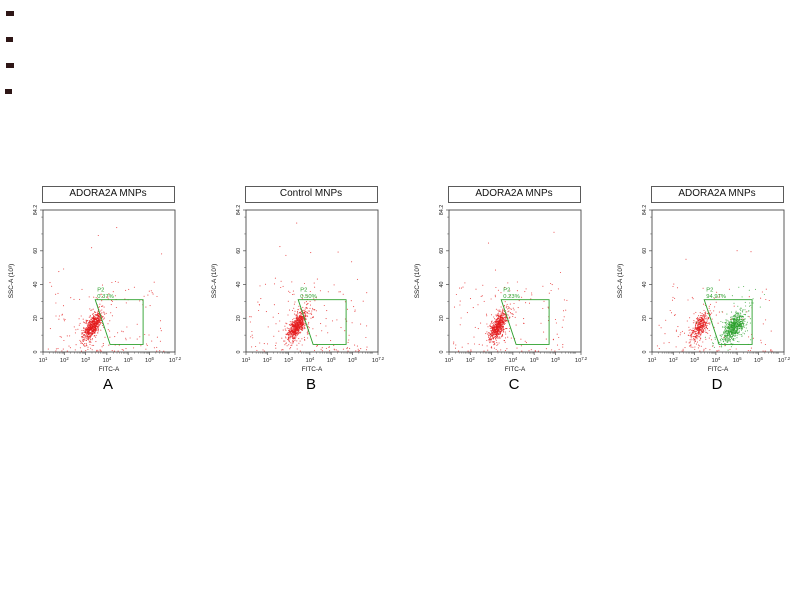  I want to click on svg-text: 0.50%, so click(308, 297).